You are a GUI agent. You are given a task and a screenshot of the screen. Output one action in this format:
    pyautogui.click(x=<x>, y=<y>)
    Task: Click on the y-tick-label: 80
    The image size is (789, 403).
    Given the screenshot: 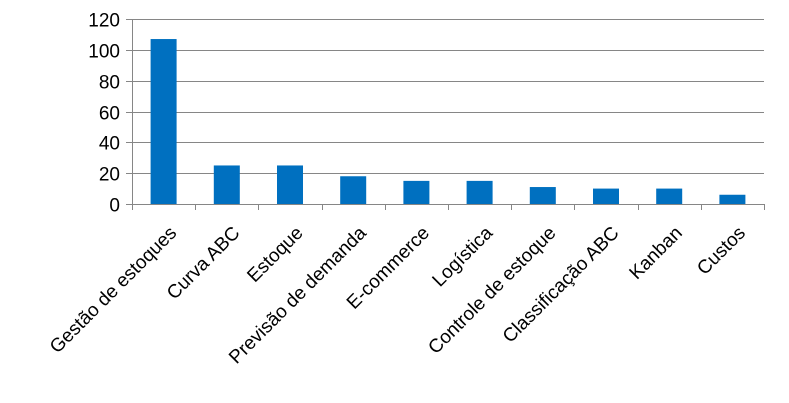 What is the action you would take?
    pyautogui.click(x=109, y=83)
    